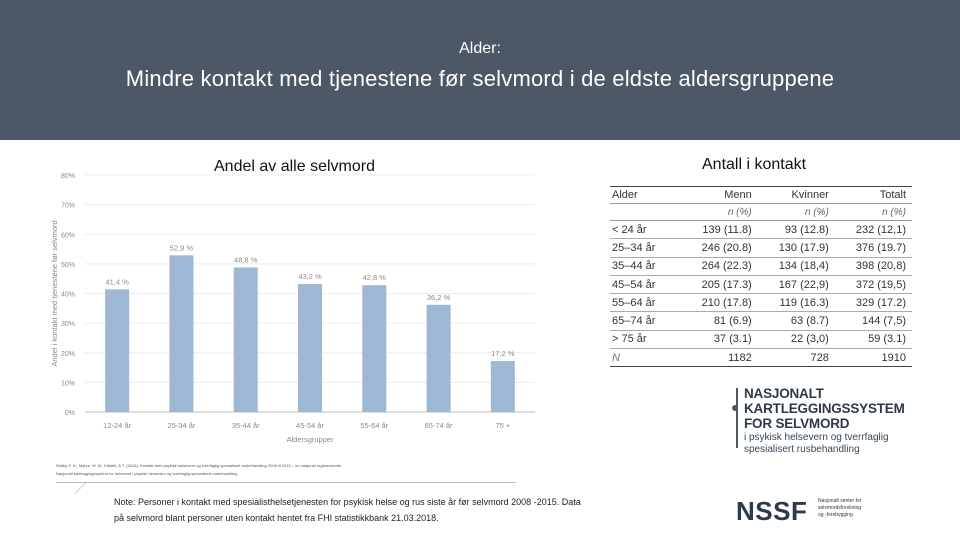 The height and width of the screenshot is (540, 960). I want to click on table-cell: 81 (6.9), so click(719, 321).